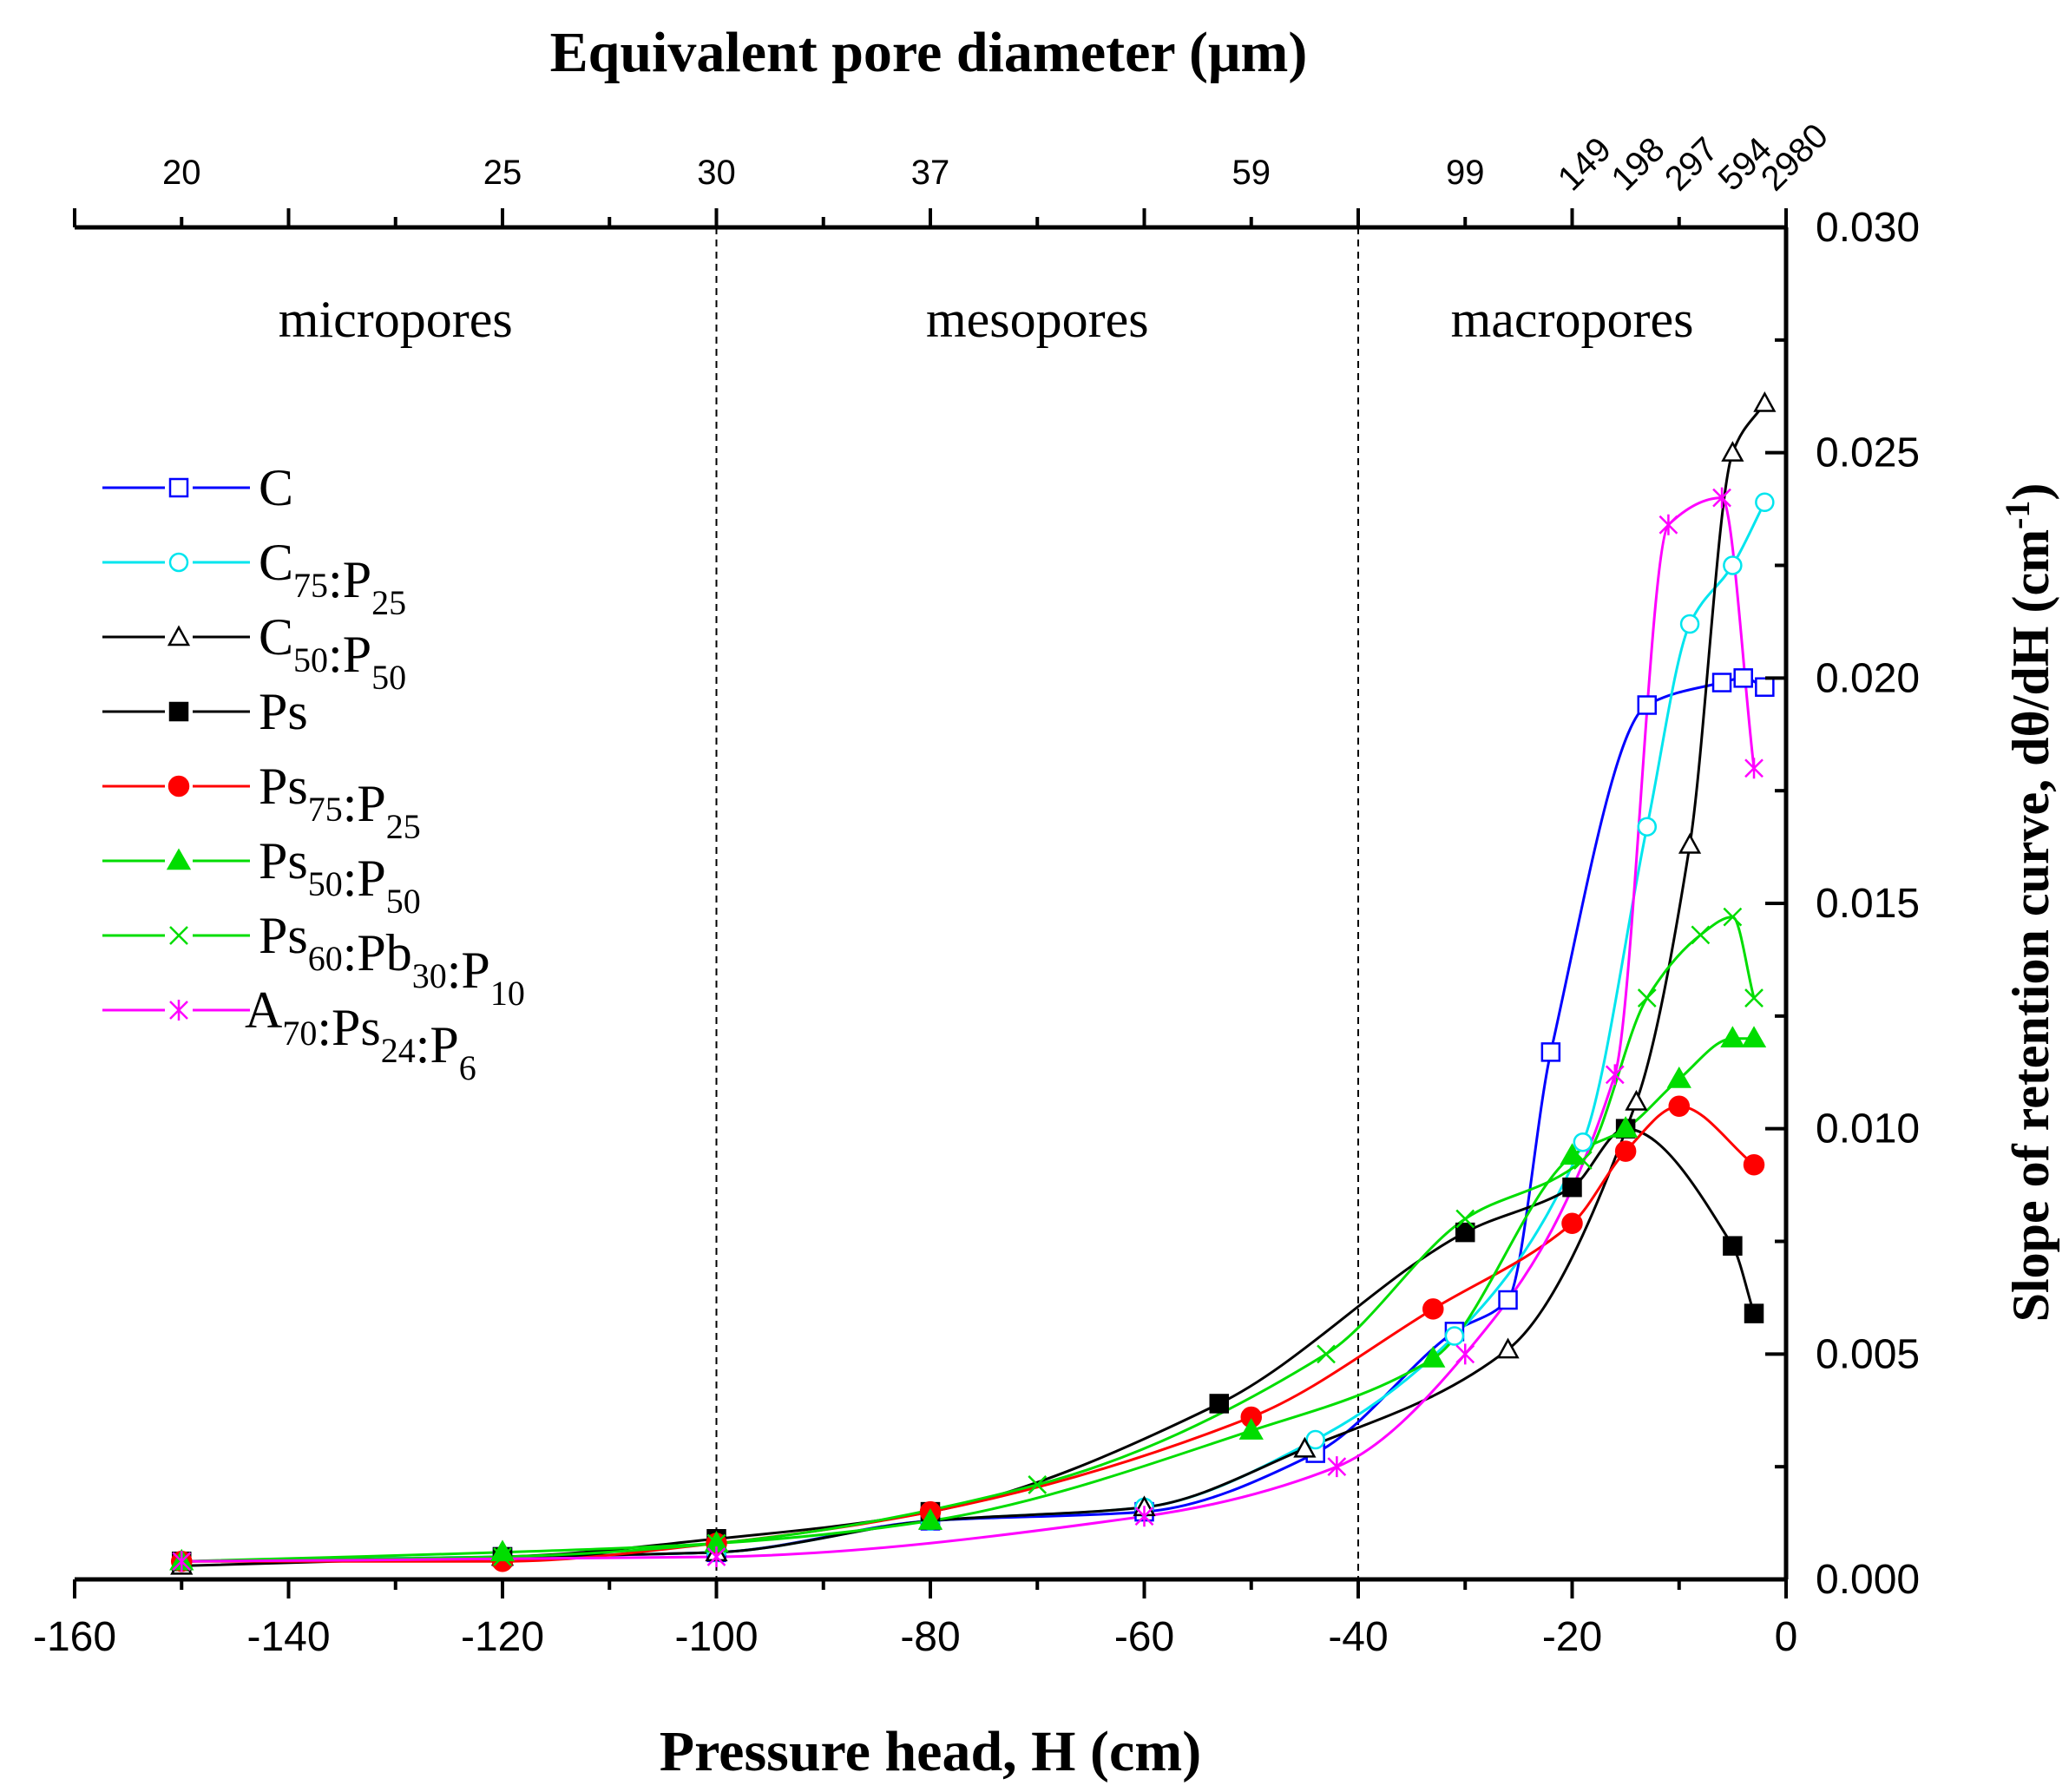 The height and width of the screenshot is (1792, 2069). I want to click on legend-label: Ps50:P50, so click(340, 876).